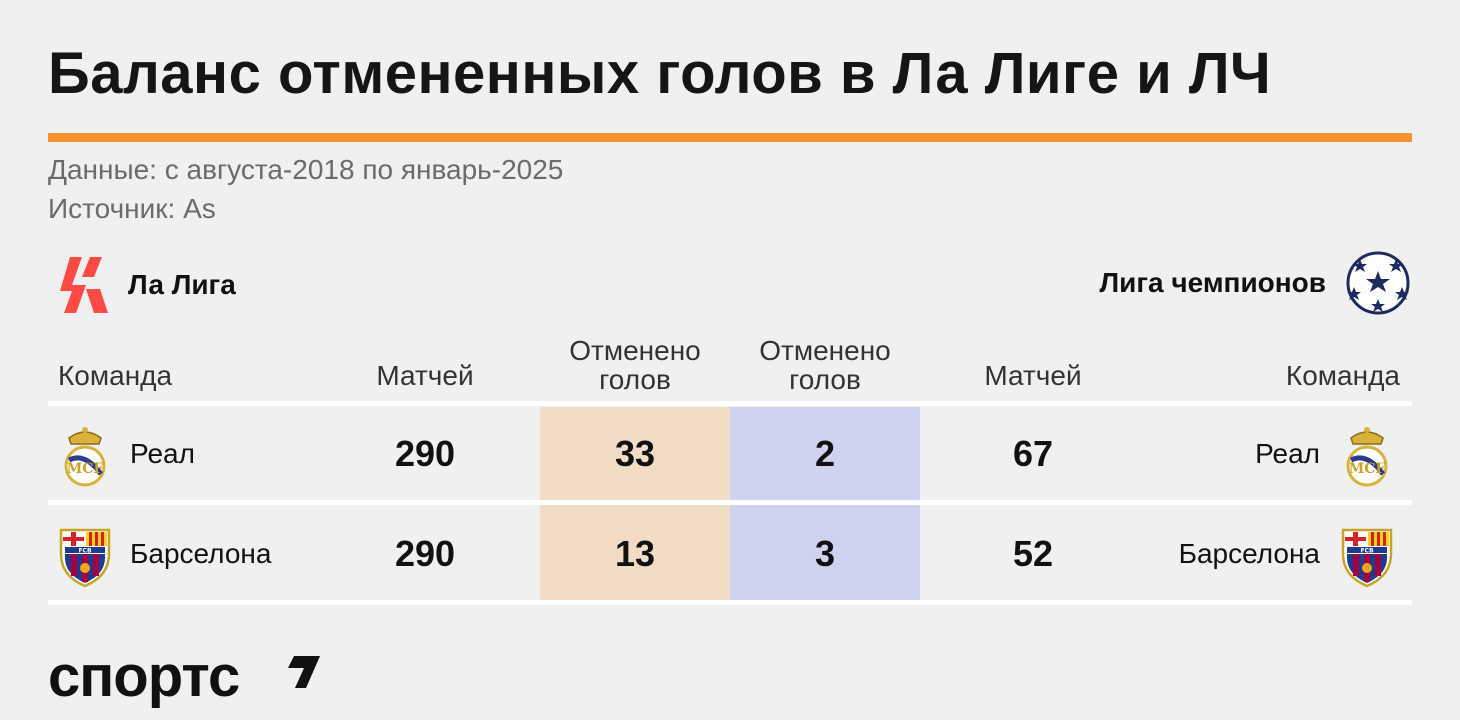 The height and width of the screenshot is (720, 1460). I want to click on table-divider-middle, so click(730, 502).